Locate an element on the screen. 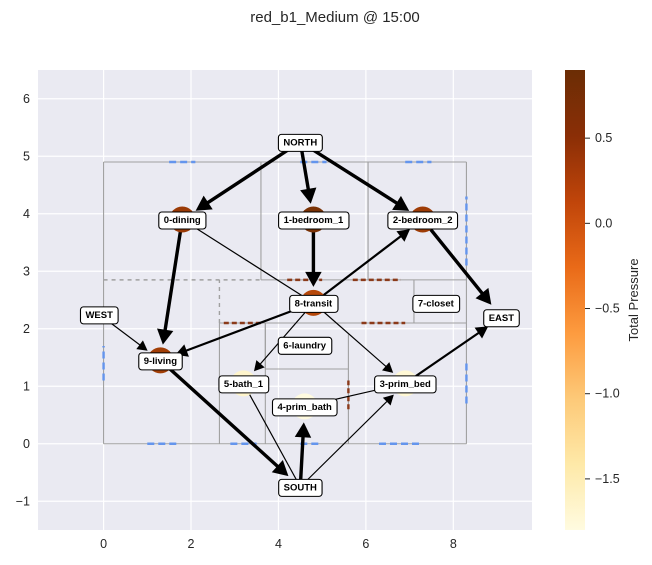  node-label-text: EAST is located at coordinates (502, 318).